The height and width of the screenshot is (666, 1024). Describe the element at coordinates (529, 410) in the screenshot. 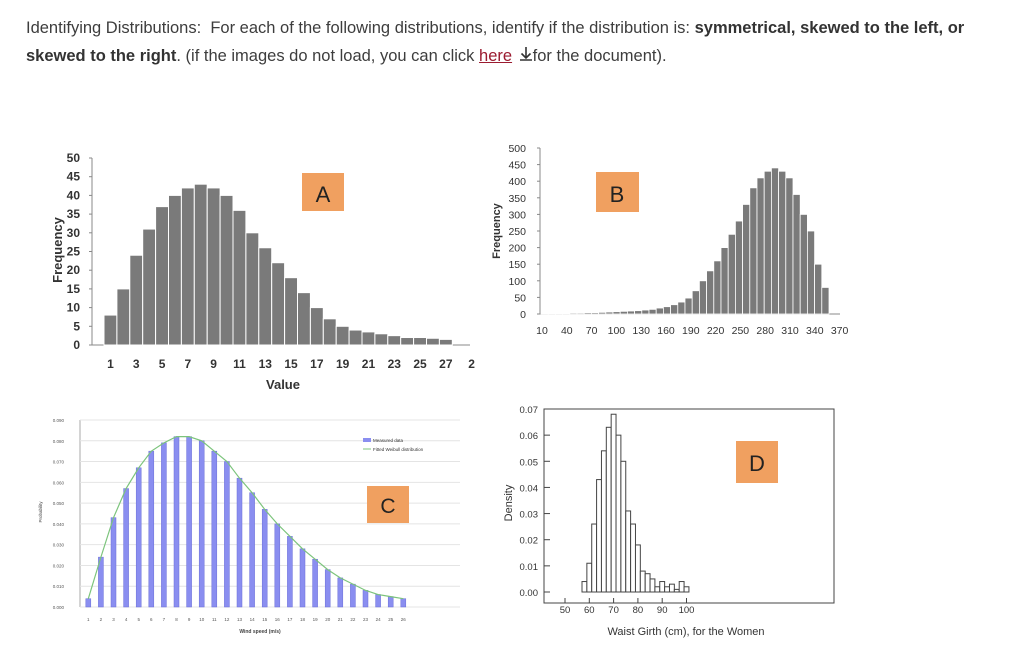

I see `y-tick-label: 0.07` at that location.